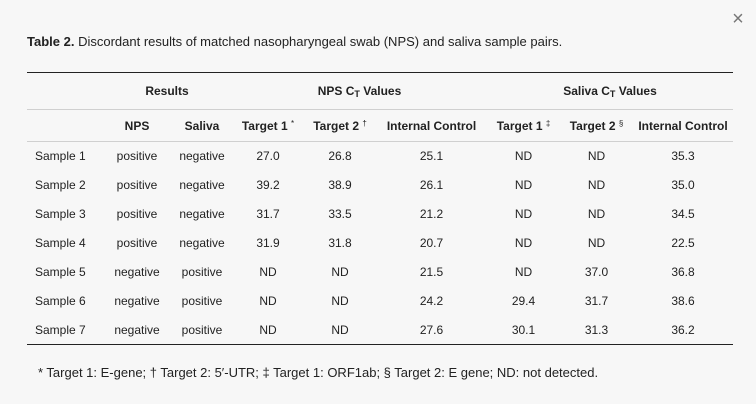 Image resolution: width=756 pixels, height=404 pixels. What do you see at coordinates (340, 185) in the screenshot?
I see `table-cell: 38.9` at bounding box center [340, 185].